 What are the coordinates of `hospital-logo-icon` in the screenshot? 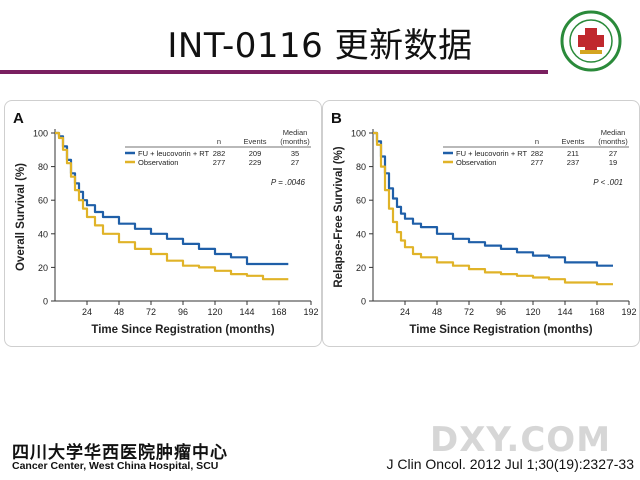 It's located at (591, 41).